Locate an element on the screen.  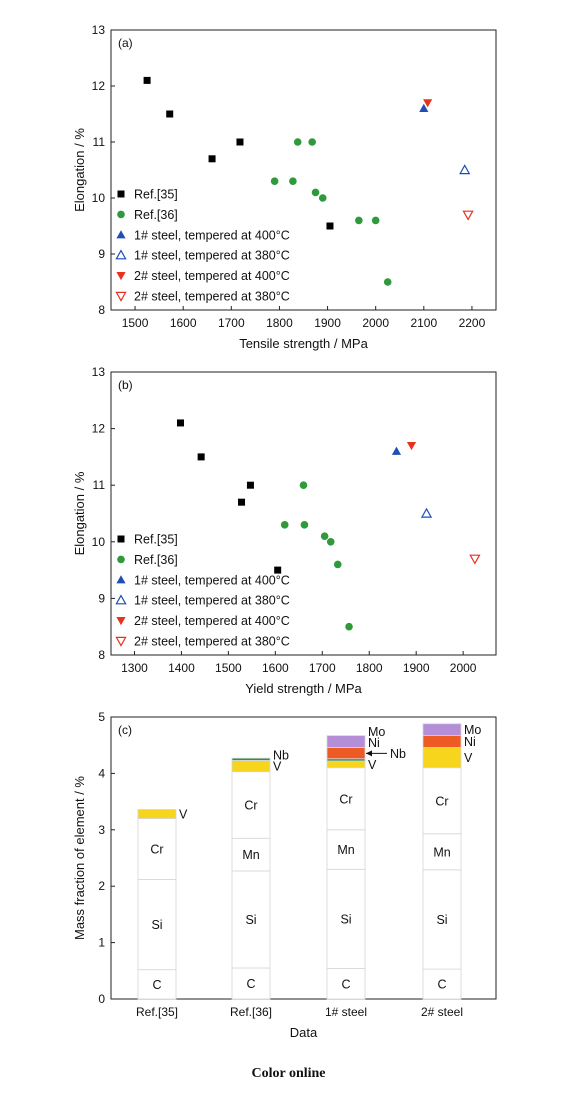
y-tick-label: 2 is located at coordinates (101, 886).